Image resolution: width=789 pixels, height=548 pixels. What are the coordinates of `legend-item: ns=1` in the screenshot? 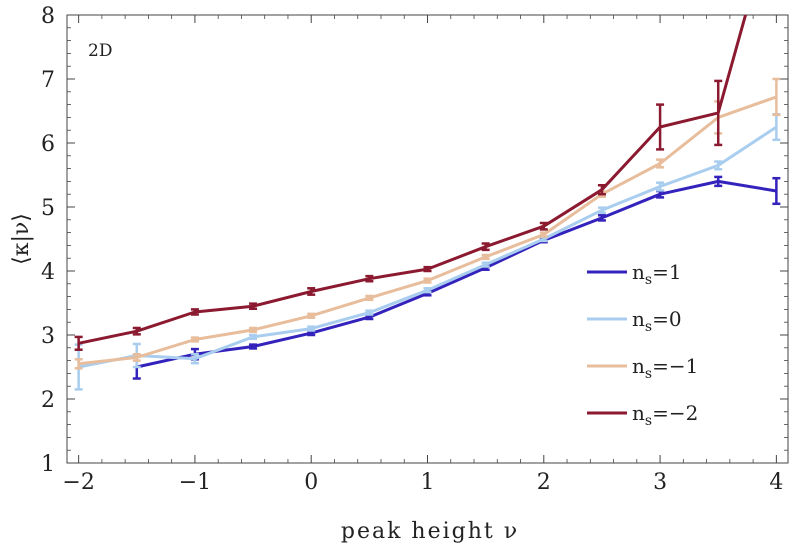 It's located at (634, 274).